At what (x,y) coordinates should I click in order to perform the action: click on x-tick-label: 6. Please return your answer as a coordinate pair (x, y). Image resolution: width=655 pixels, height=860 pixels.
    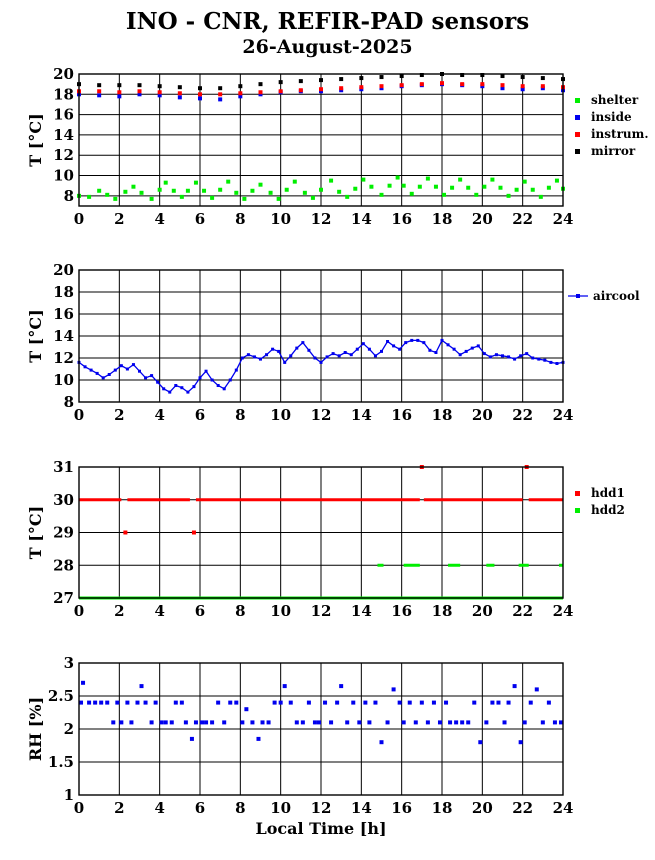
    Looking at the image, I should click on (200, 219).